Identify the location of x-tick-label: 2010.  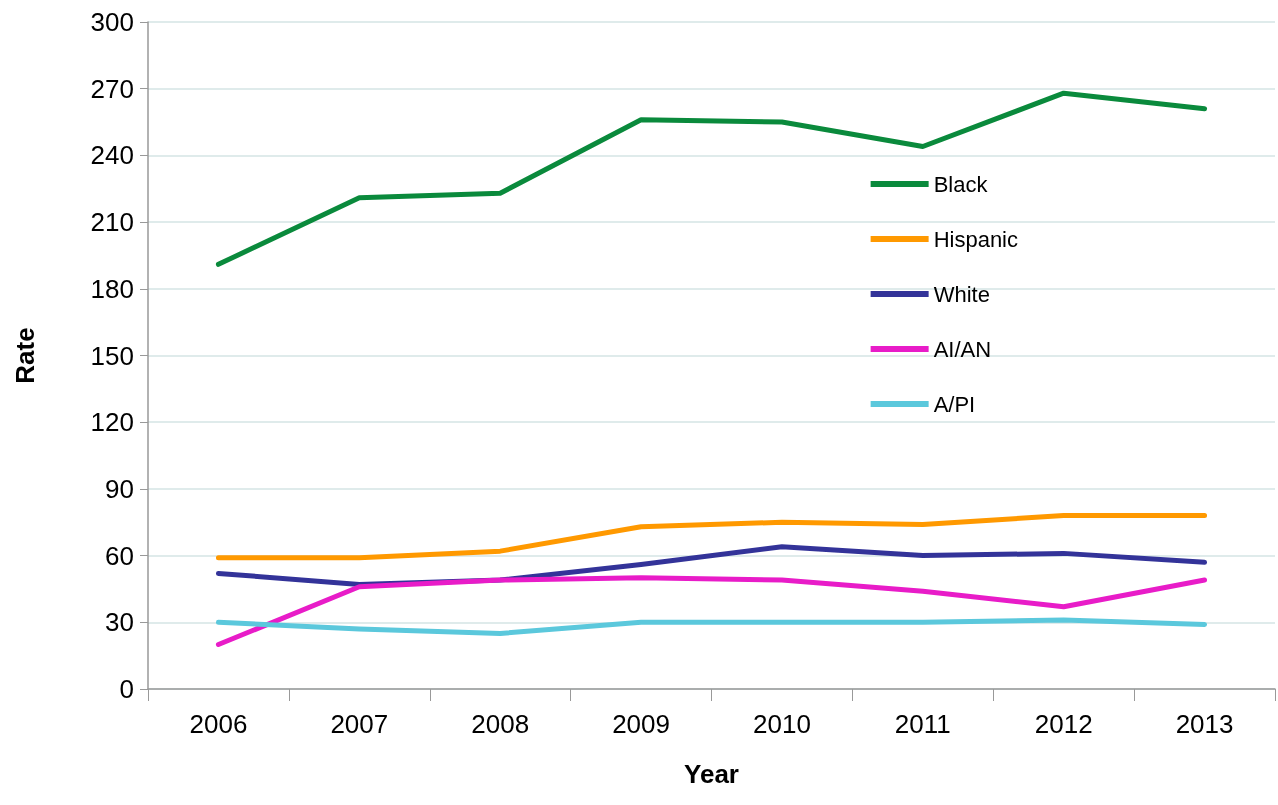
(782, 724).